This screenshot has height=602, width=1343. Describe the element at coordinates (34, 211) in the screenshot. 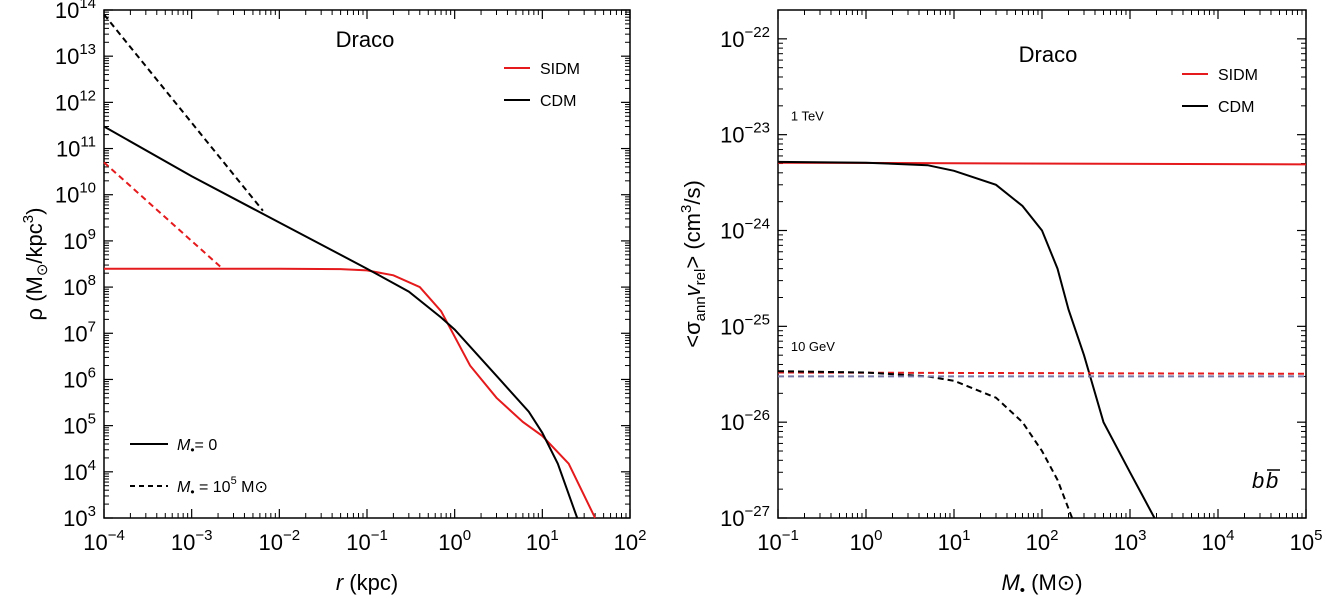

I see `y-label-suffix: )` at that location.